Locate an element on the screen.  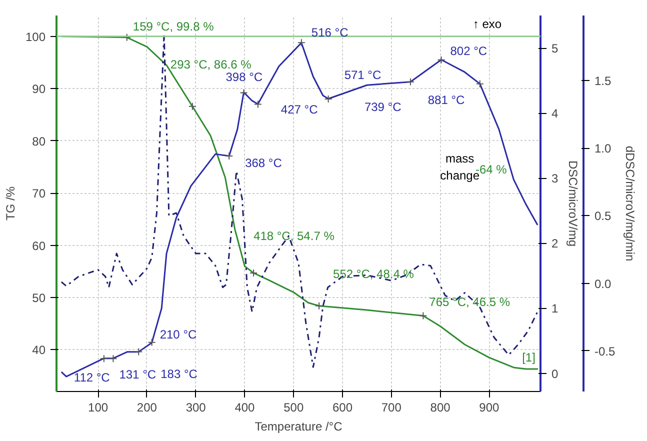
x-tick-label: 600 is located at coordinates (342, 407).